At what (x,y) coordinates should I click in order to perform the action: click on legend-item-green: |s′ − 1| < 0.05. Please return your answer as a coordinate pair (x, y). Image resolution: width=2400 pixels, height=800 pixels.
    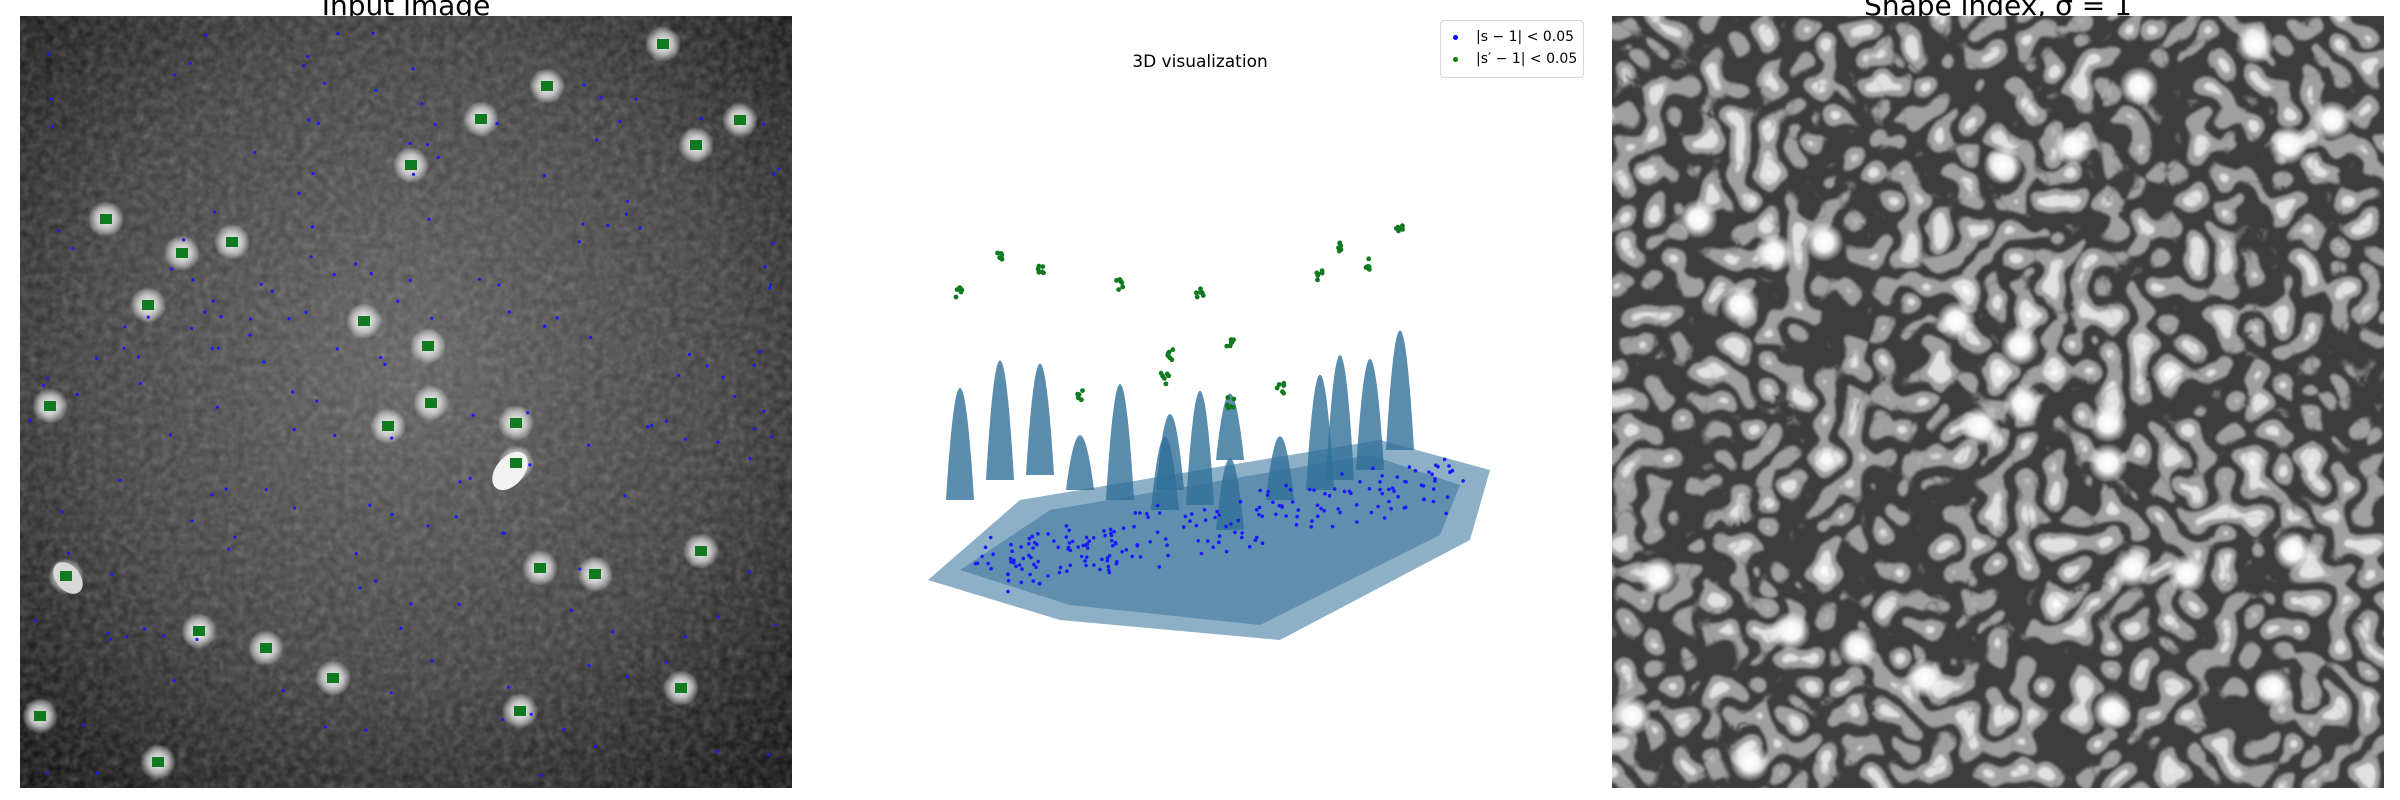
    Looking at the image, I should click on (1515, 59).